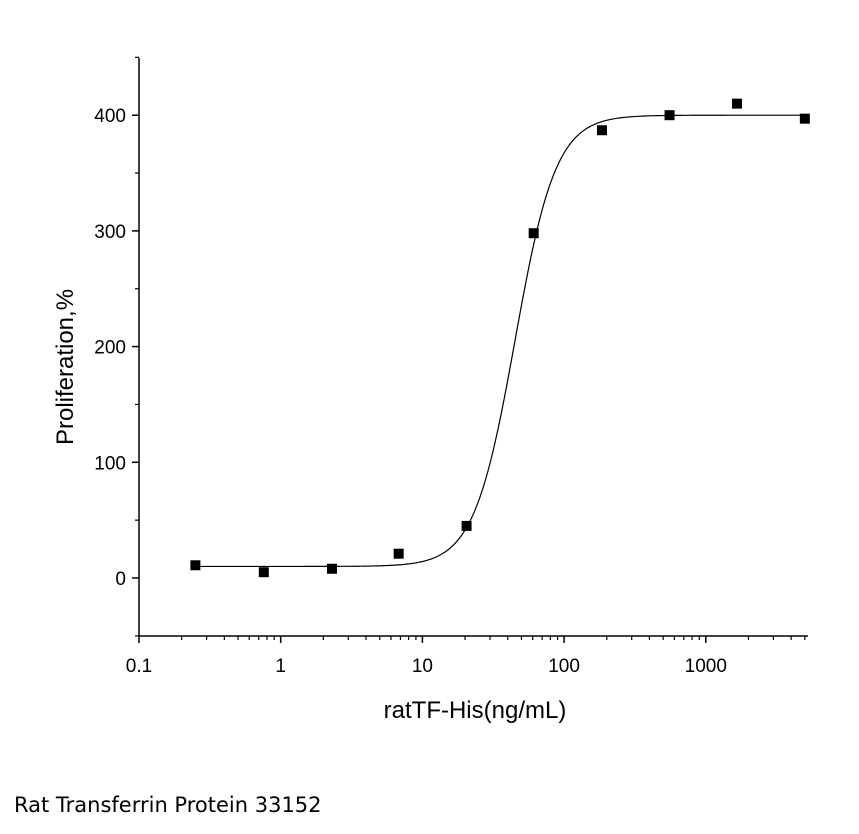  I want to click on y-ticks: 0 100 200 300 400, so click(116, 346).